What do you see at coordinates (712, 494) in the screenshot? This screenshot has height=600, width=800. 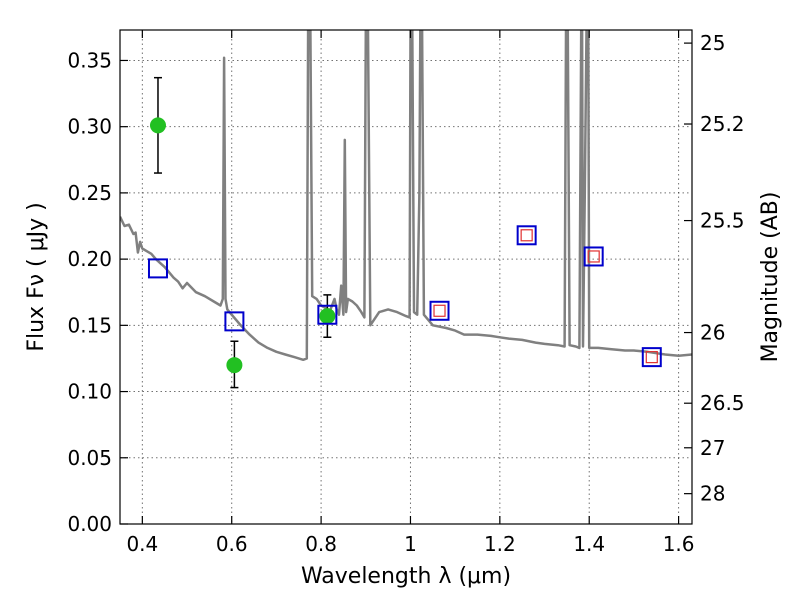 I see `right-tick-label: 28` at bounding box center [712, 494].